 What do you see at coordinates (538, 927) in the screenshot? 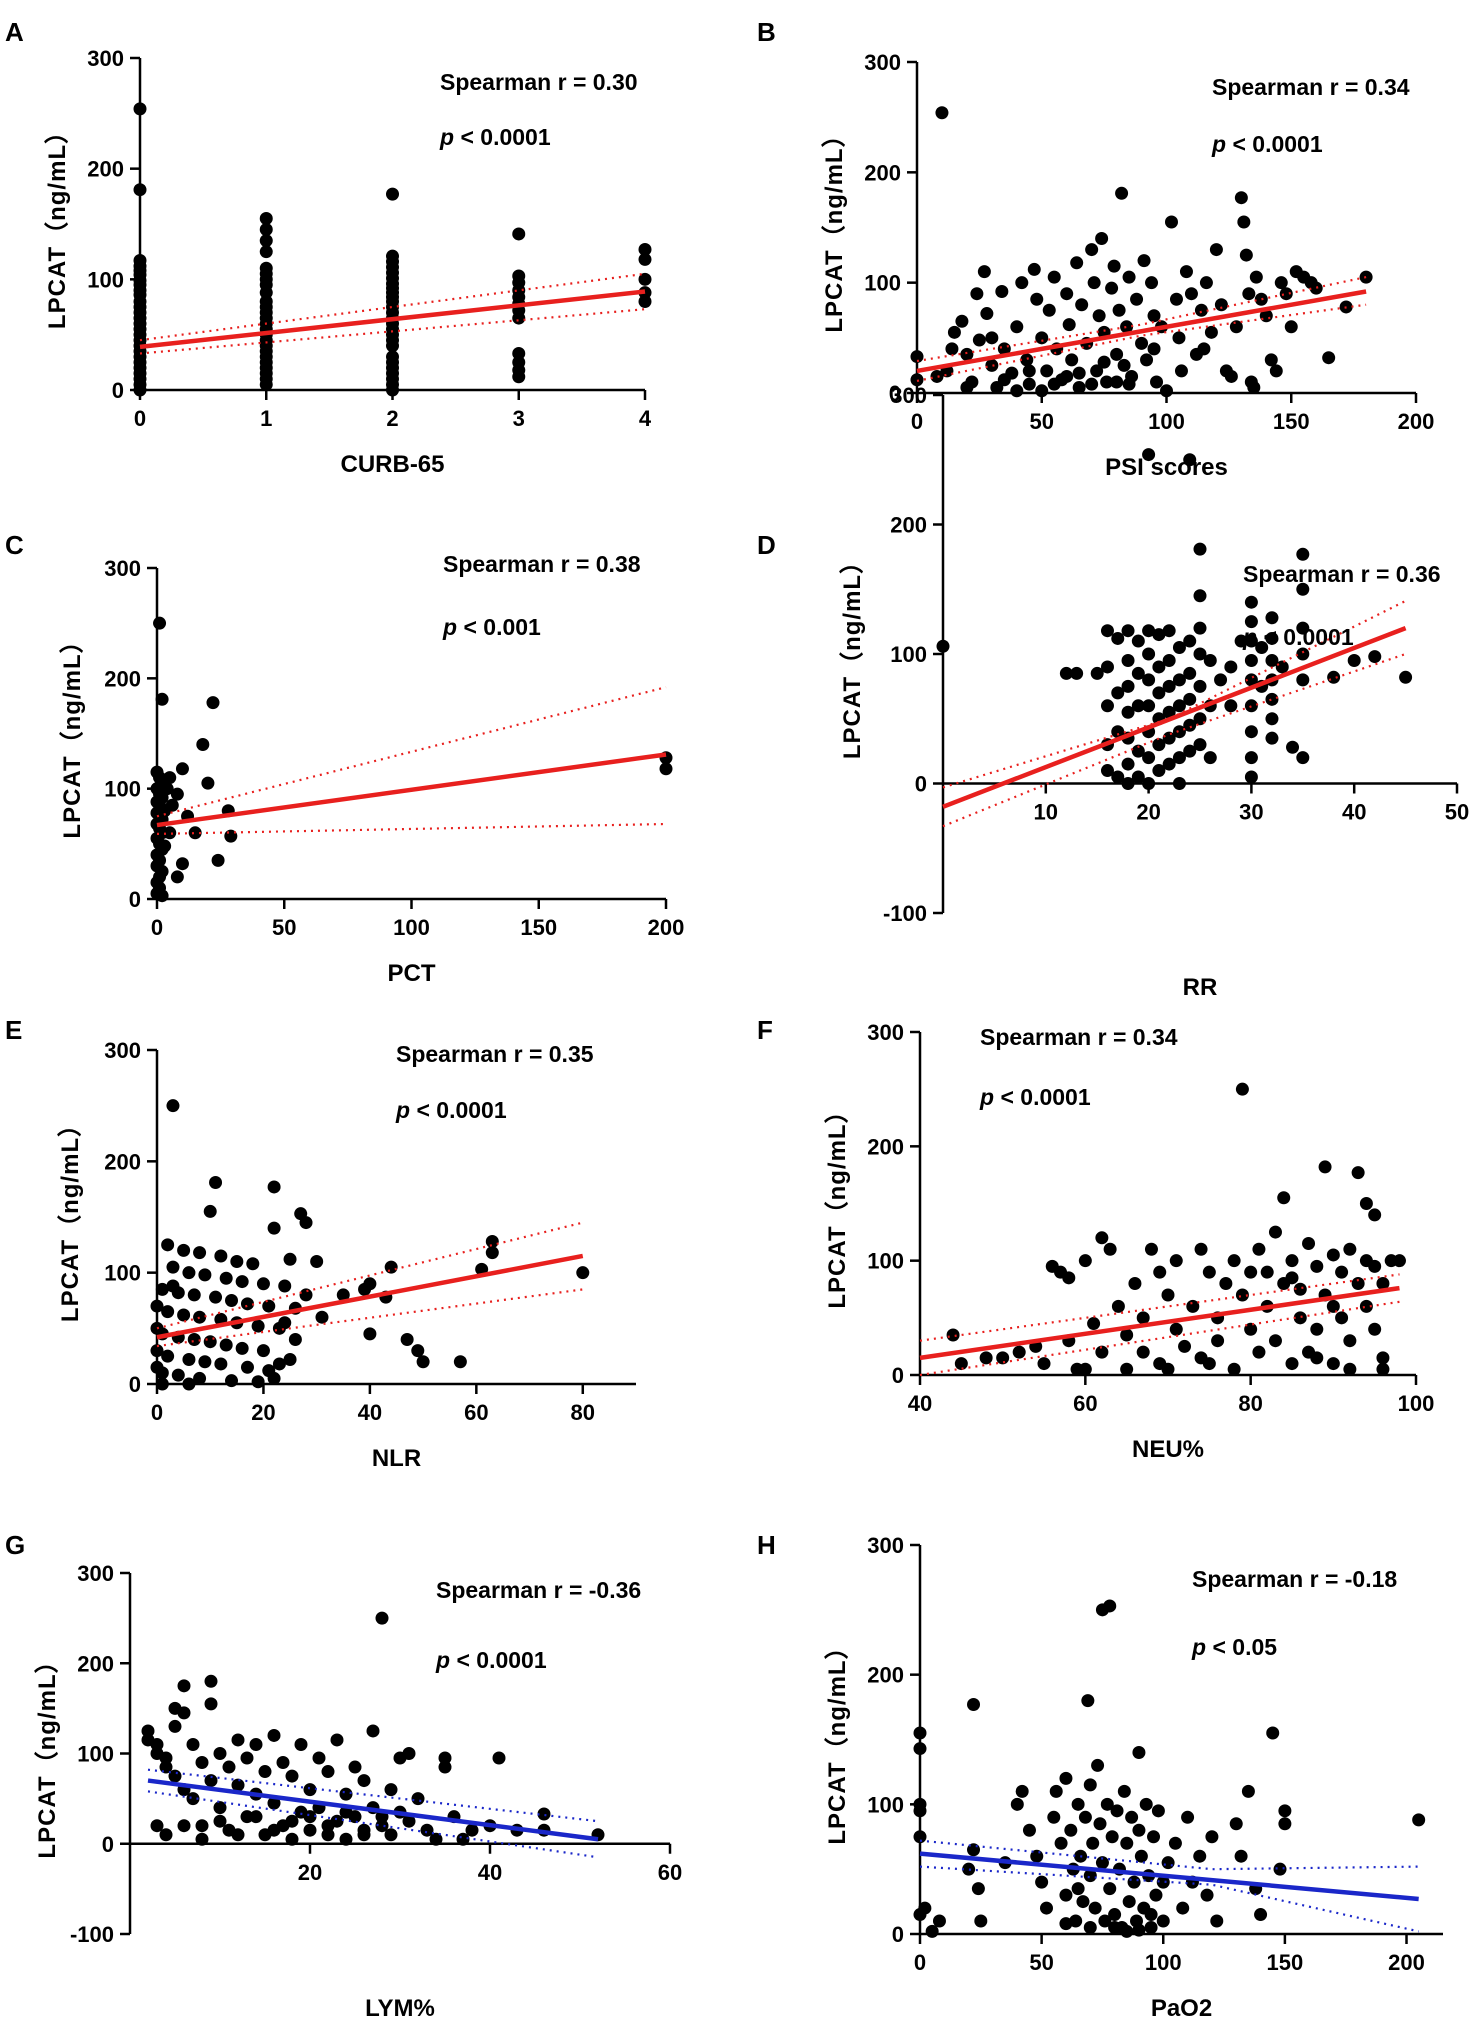
I see `x-tick-label: 150` at bounding box center [538, 927].